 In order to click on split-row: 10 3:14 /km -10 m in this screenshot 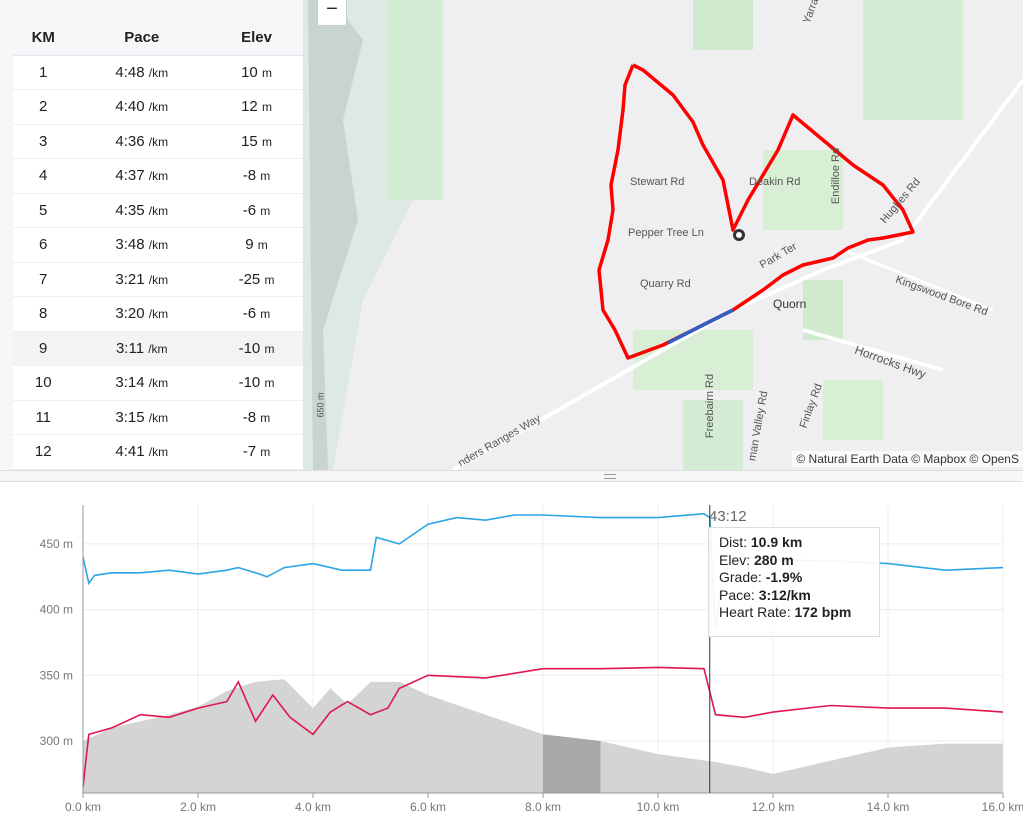, I will do `click(158, 383)`.